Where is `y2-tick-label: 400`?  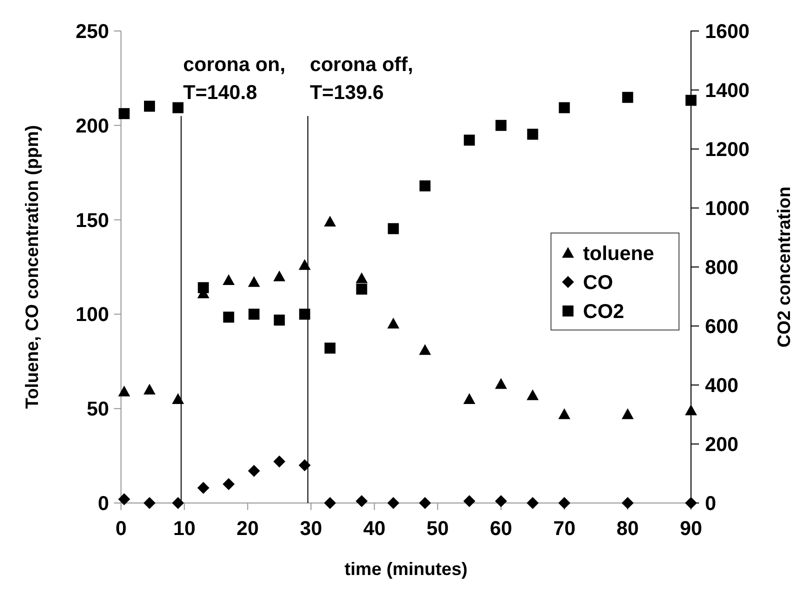 y2-tick-label: 400 is located at coordinates (721, 386).